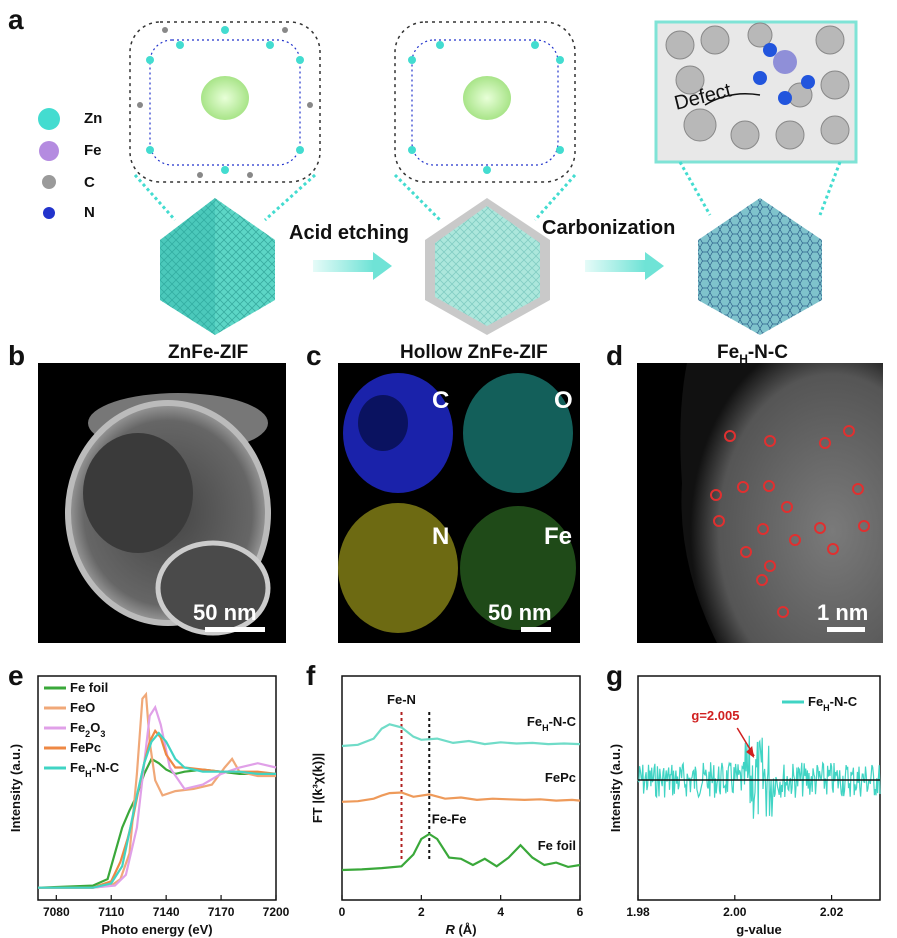  What do you see at coordinates (615, 675) in the screenshot?
I see `panel-label-g: g` at bounding box center [615, 675].